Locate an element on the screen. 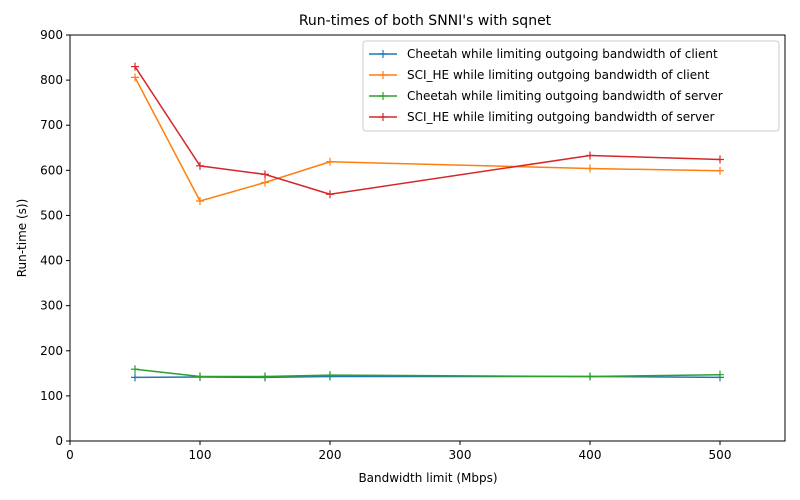  y-tick-label-2: 100 is located at coordinates (51, 396).